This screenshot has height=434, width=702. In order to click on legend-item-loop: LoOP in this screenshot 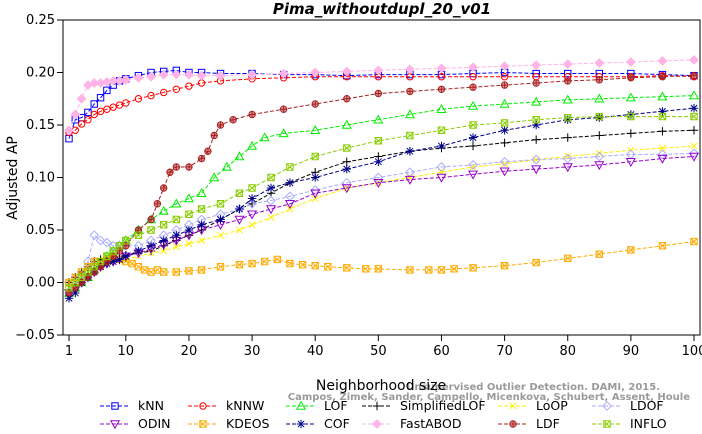, I will do `click(533, 405)`.